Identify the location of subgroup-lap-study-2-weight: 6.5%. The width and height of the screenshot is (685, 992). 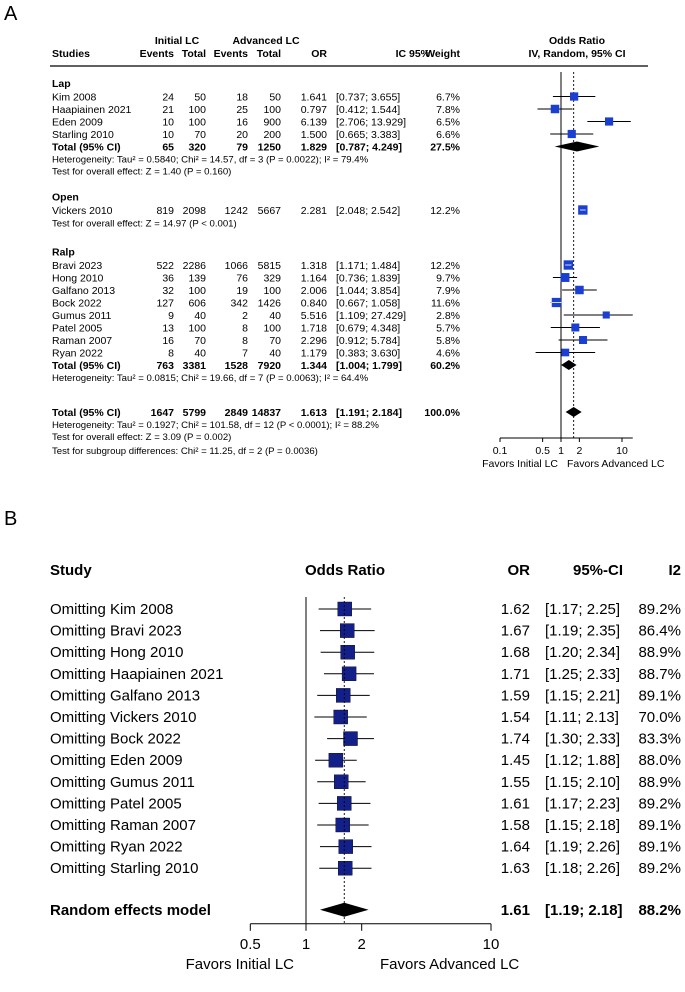
(448, 123).